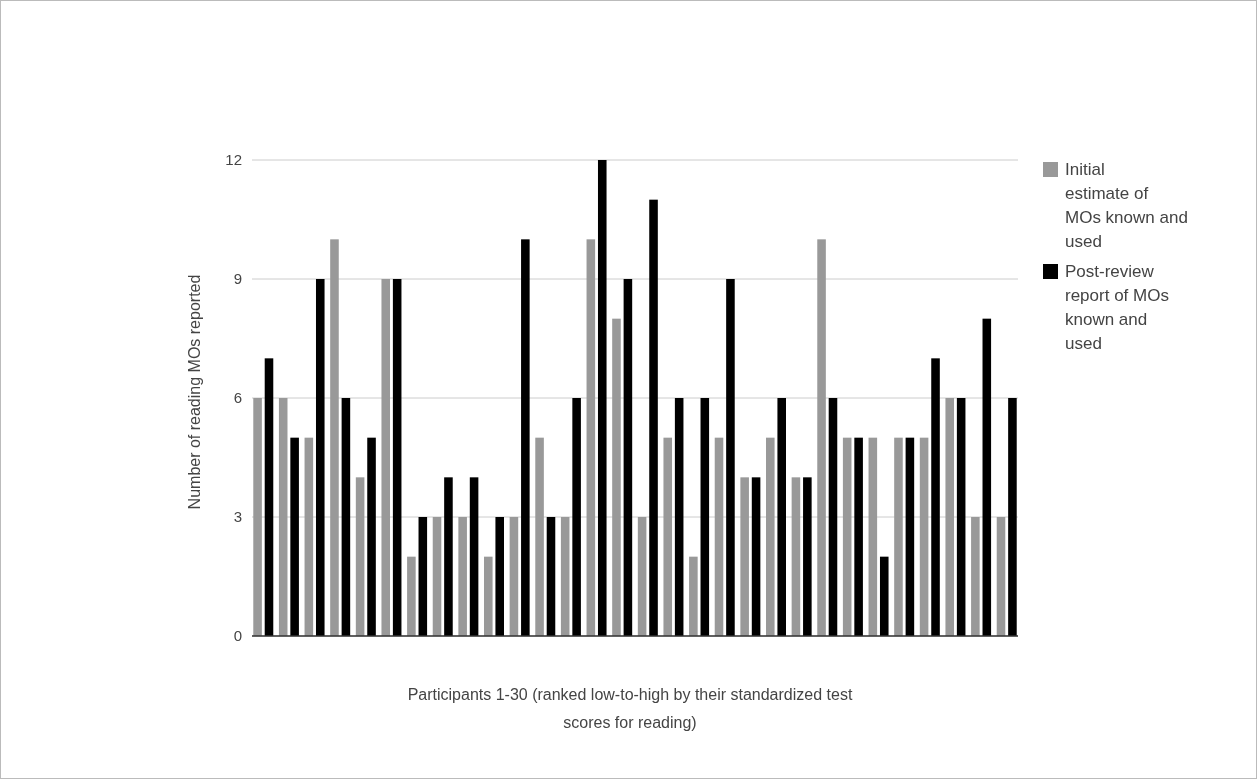 Image resolution: width=1257 pixels, height=779 pixels. I want to click on legend-label: Post-review report of MOs known and used, so click(1117, 307).